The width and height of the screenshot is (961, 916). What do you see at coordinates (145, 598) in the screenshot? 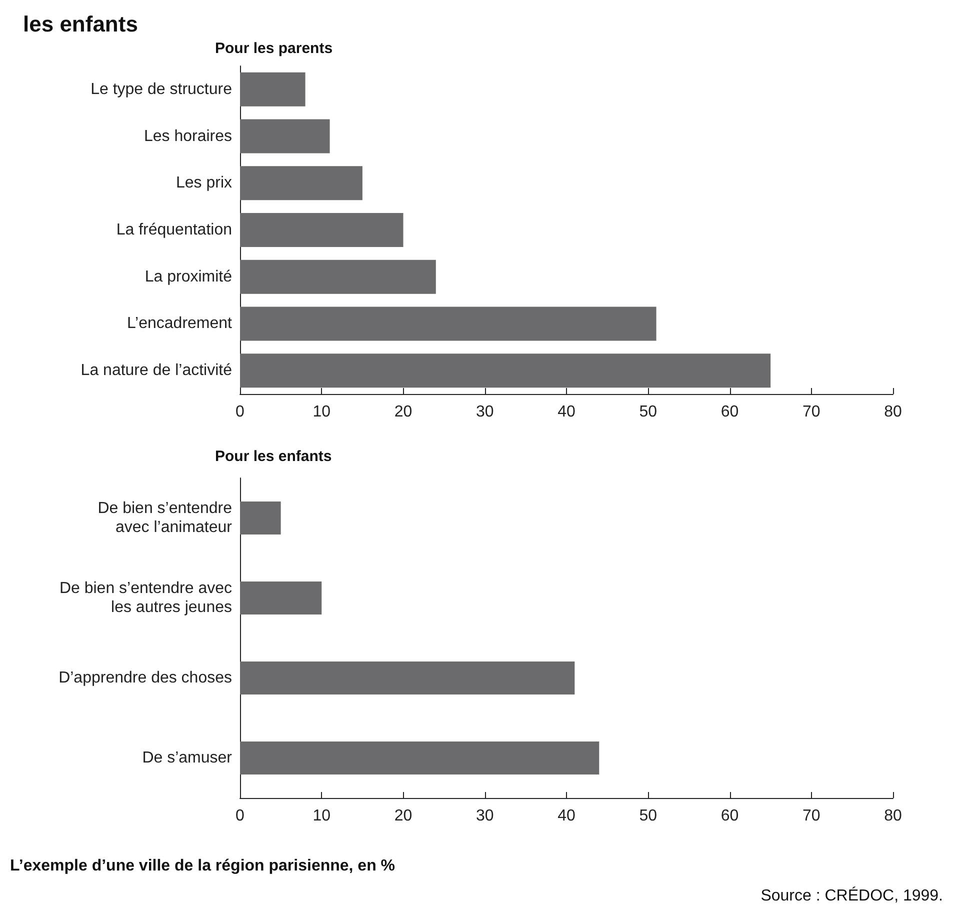
I see `y-tick-label: De bien s’entendre avec les autres jeunes` at bounding box center [145, 598].